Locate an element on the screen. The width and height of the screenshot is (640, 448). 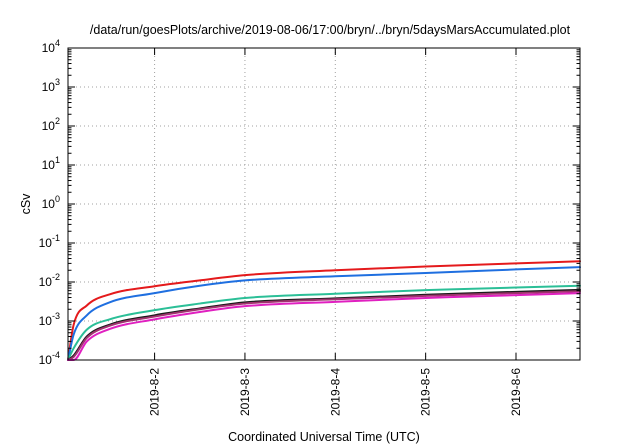
x-tick-label: 2019-8-3 is located at coordinates (245, 392).